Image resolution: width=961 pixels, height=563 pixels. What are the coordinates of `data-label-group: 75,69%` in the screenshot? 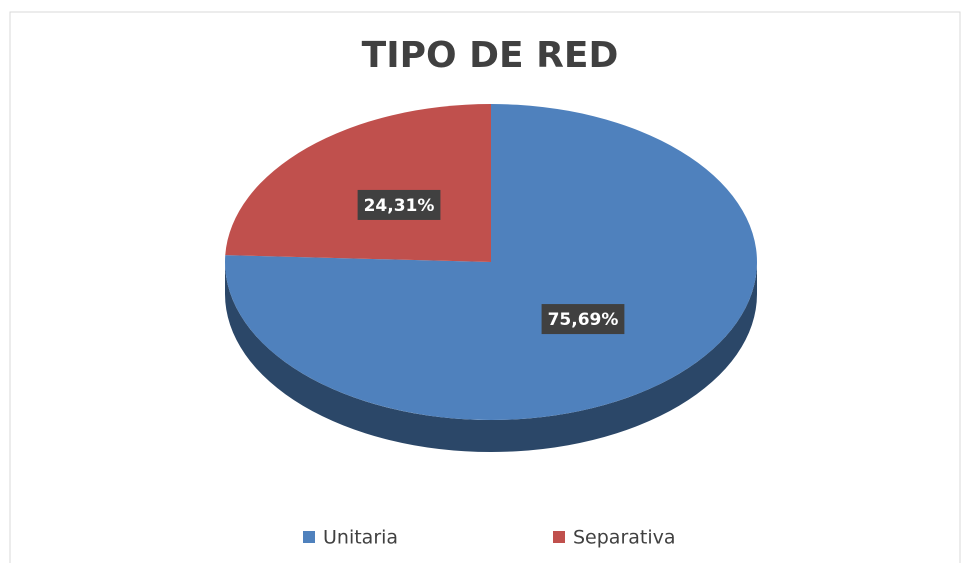 It's located at (583, 319).